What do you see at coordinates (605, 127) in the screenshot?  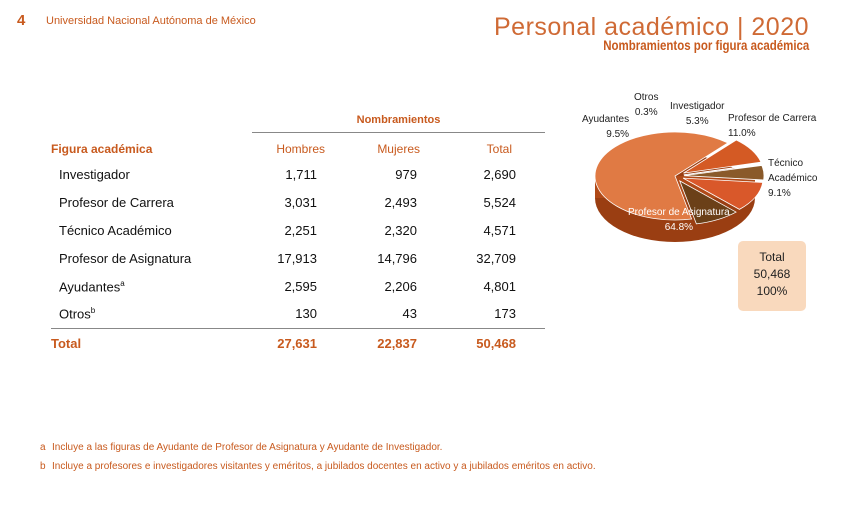 I see `pie-label-ayudantes: Ayudantes 9.5%` at bounding box center [605, 127].